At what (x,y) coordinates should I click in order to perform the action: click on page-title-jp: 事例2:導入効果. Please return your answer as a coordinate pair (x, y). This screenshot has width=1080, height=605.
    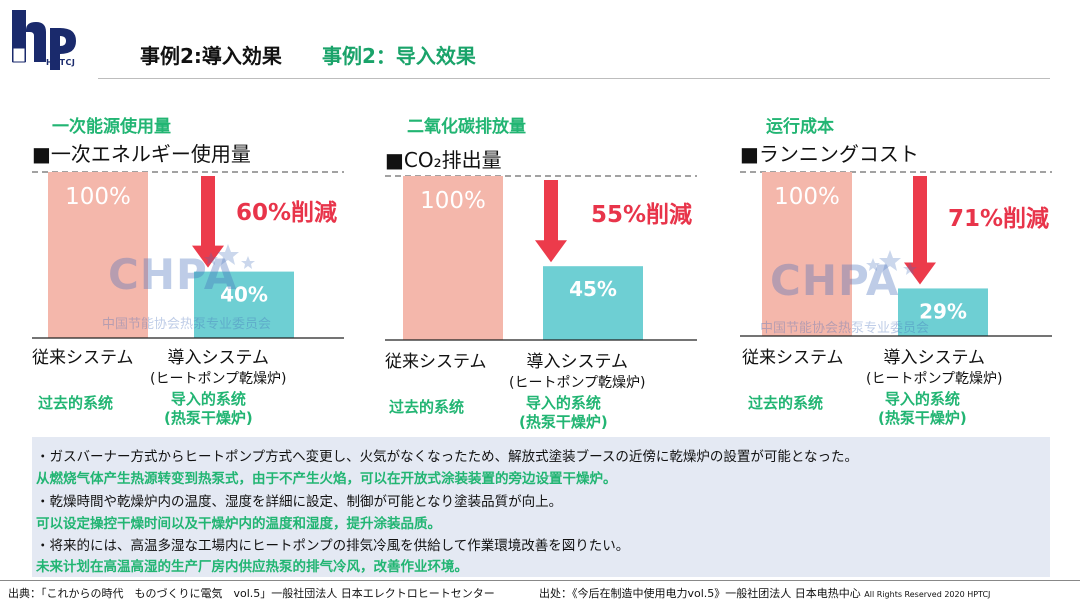
    Looking at the image, I should click on (211, 56).